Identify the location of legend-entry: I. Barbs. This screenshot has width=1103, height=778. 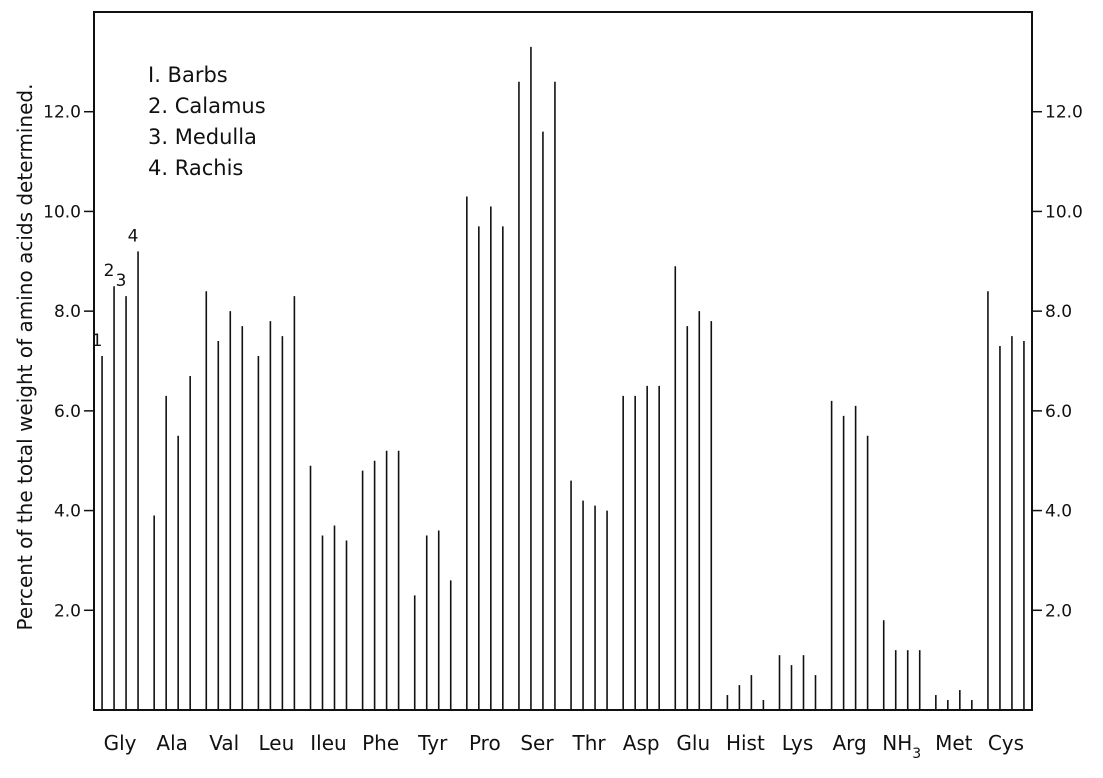
(188, 75).